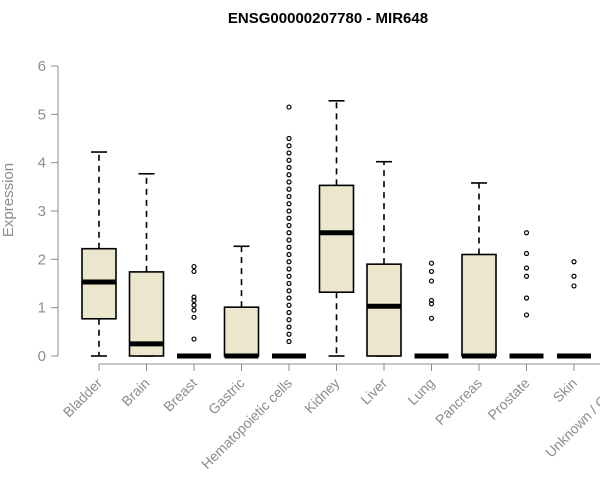 Image resolution: width=600 pixels, height=500 pixels. I want to click on box-group-pancreas, so click(479, 270).